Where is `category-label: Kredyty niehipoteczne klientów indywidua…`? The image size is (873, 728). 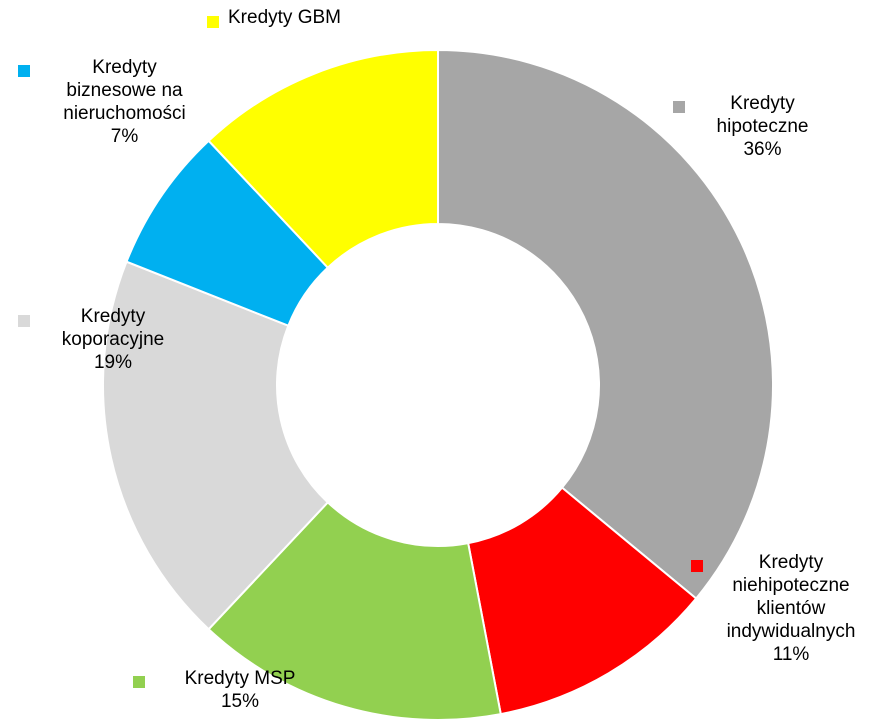 category-label: Kredyty niehipoteczne klientów indywidua… is located at coordinates (791, 597).